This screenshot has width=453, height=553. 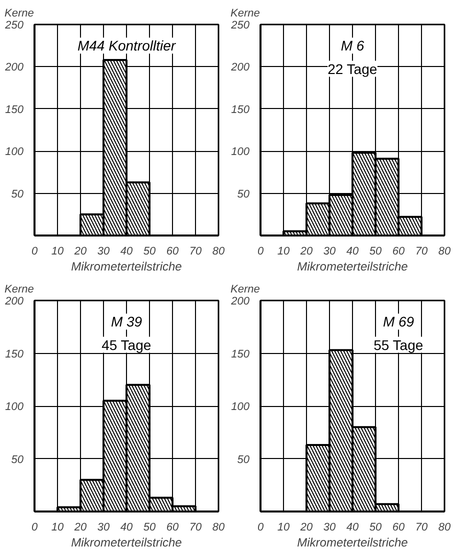 What do you see at coordinates (126, 322) in the screenshot?
I see `text: M 39` at bounding box center [126, 322].